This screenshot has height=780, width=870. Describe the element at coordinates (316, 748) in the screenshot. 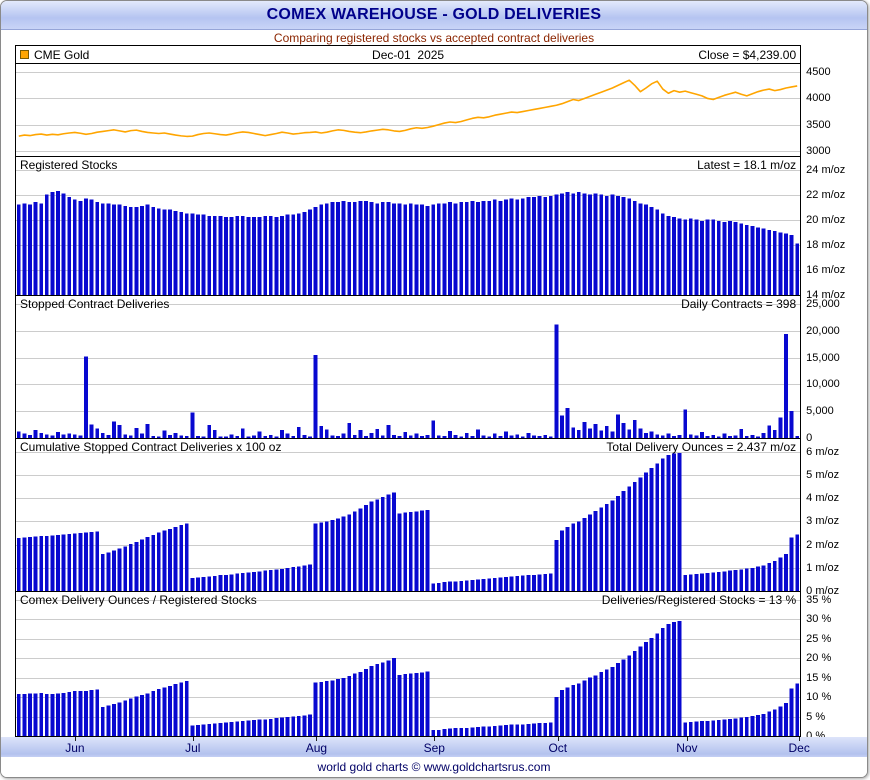

I see `month-label: Aug` at that location.